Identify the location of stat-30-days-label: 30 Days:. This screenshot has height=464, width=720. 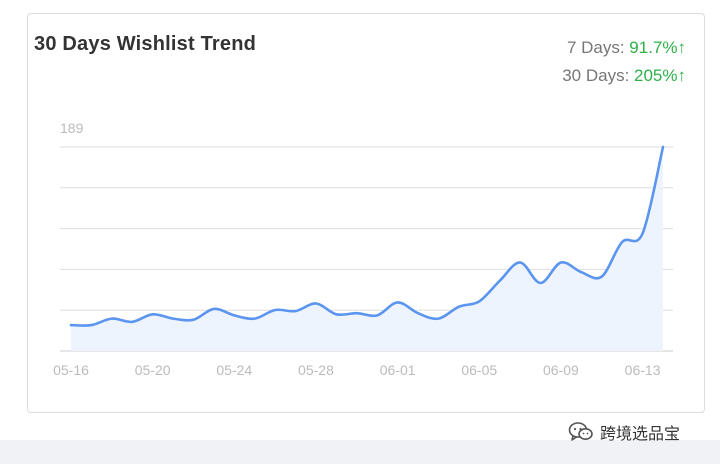
(598, 75).